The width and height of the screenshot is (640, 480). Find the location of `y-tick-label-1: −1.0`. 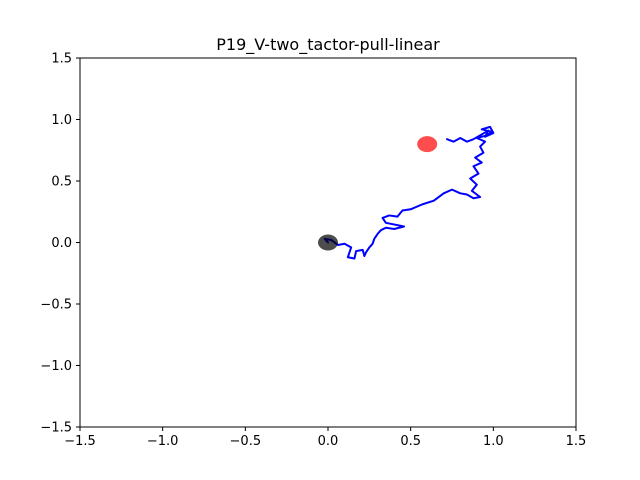

y-tick-label-1: −1.0 is located at coordinates (56, 366).